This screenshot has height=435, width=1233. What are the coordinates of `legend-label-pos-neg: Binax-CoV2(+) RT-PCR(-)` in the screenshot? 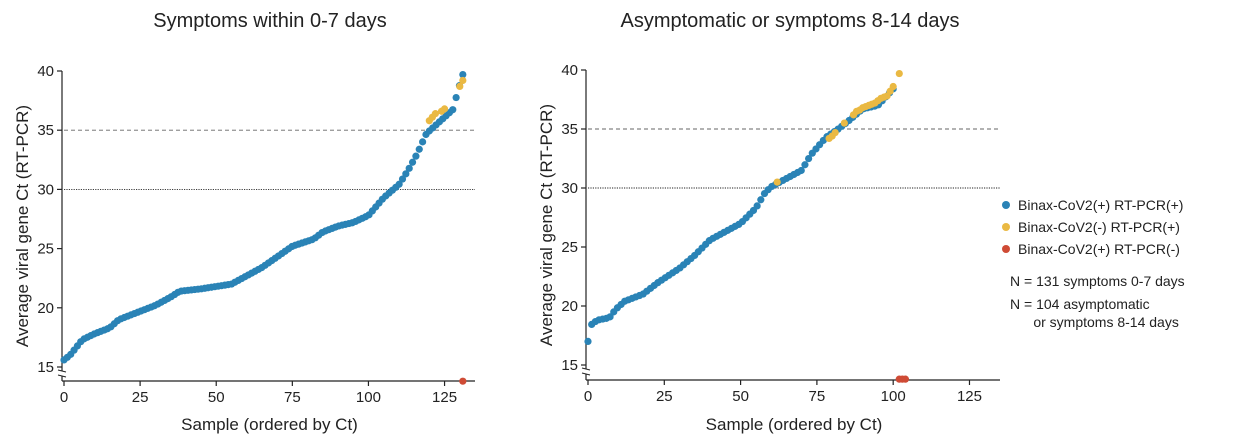 It's located at (1099, 249).